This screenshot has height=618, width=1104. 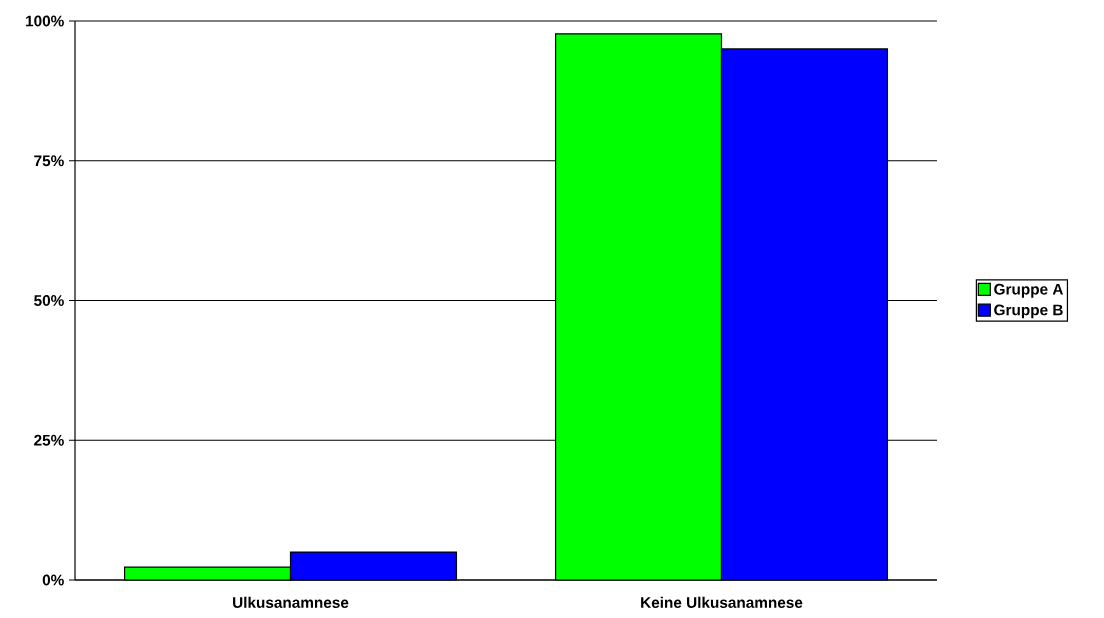 I want to click on legend-label: Gruppe A, so click(x=1029, y=290).